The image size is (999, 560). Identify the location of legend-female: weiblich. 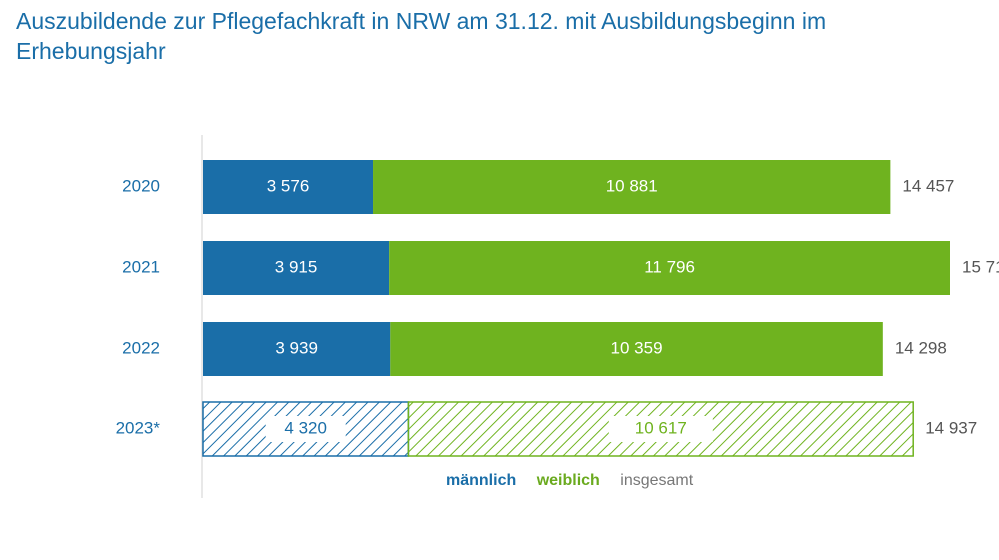
(568, 480).